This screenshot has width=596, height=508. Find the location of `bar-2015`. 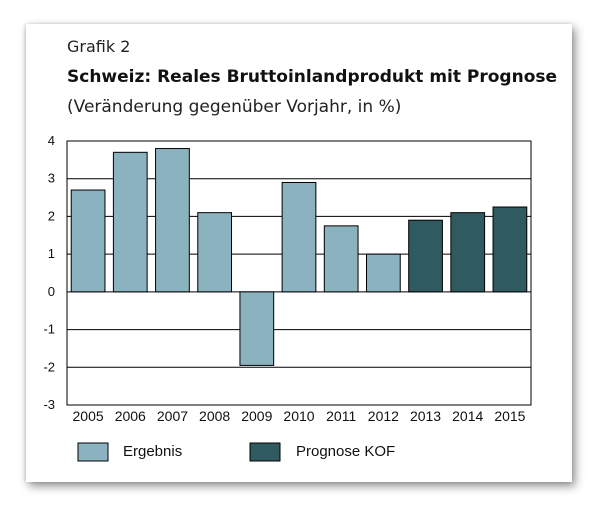

bar-2015 is located at coordinates (510, 249).